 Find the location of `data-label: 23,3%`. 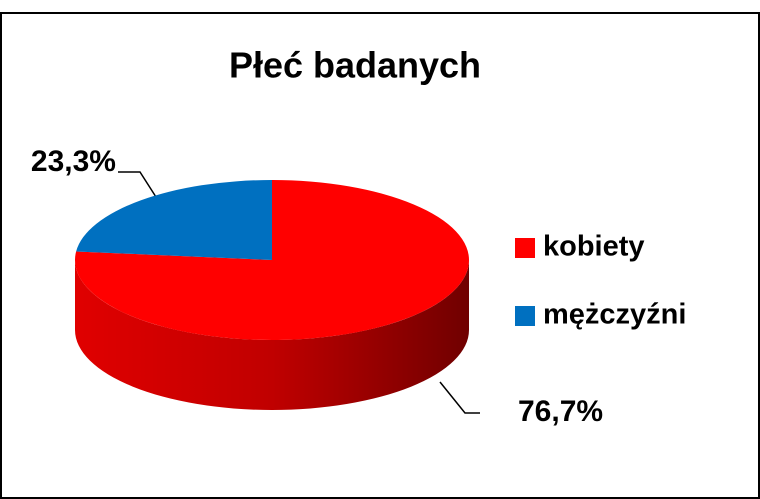

data-label: 23,3% is located at coordinates (73, 161).